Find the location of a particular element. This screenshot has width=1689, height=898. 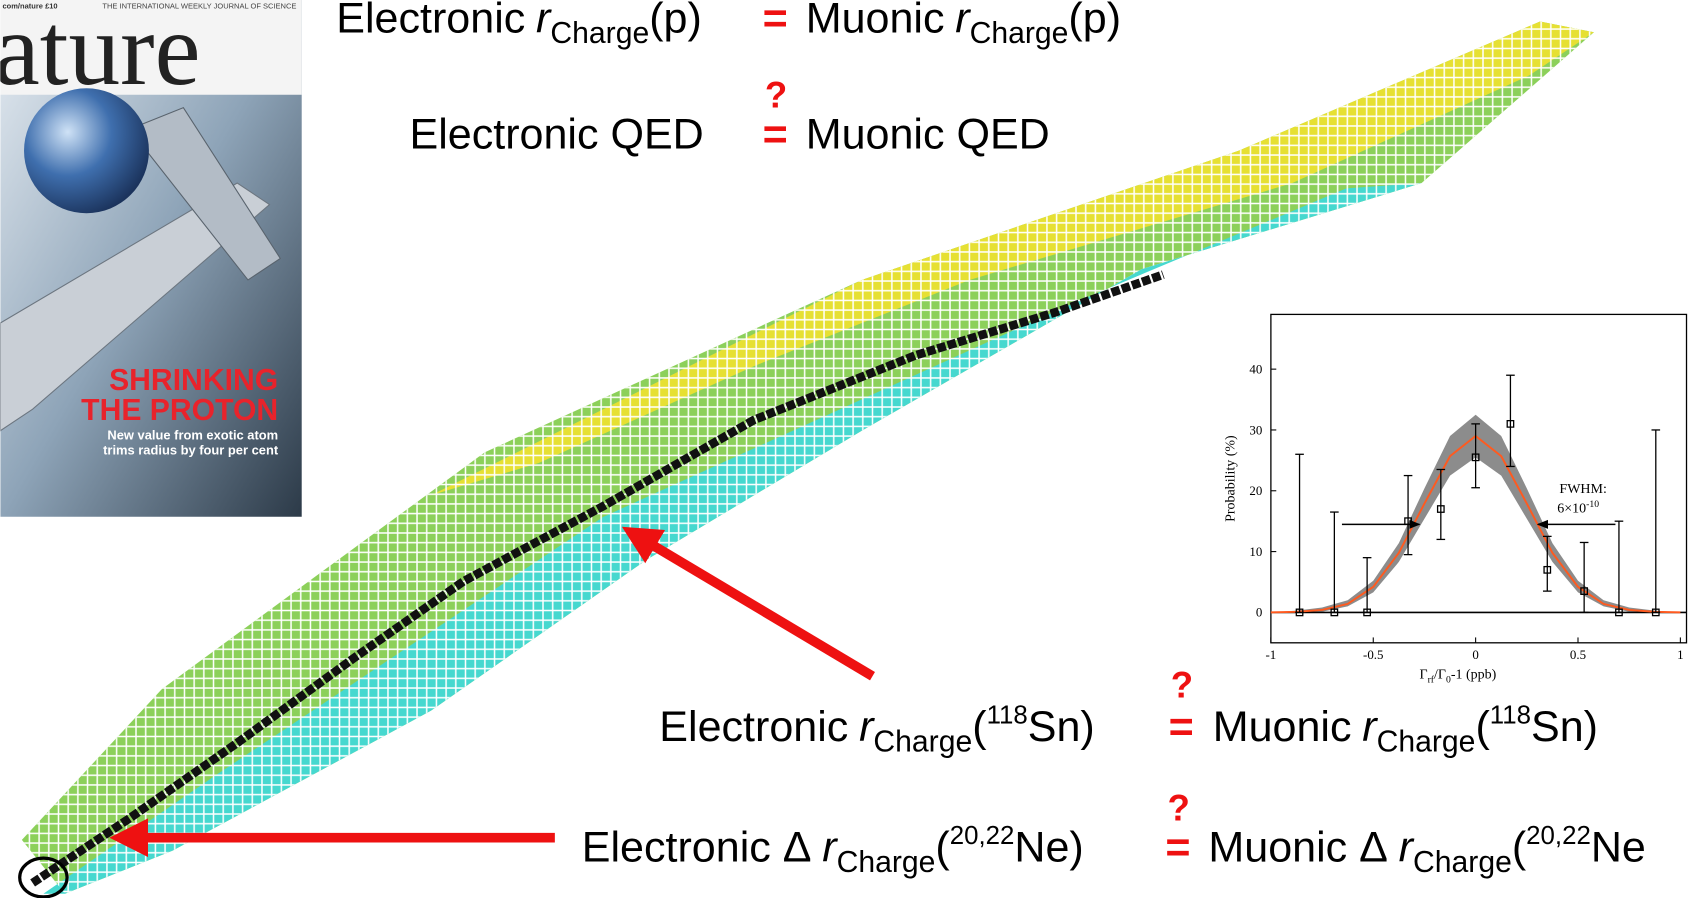

equation-word: Ne is located at coordinates (1618, 847).